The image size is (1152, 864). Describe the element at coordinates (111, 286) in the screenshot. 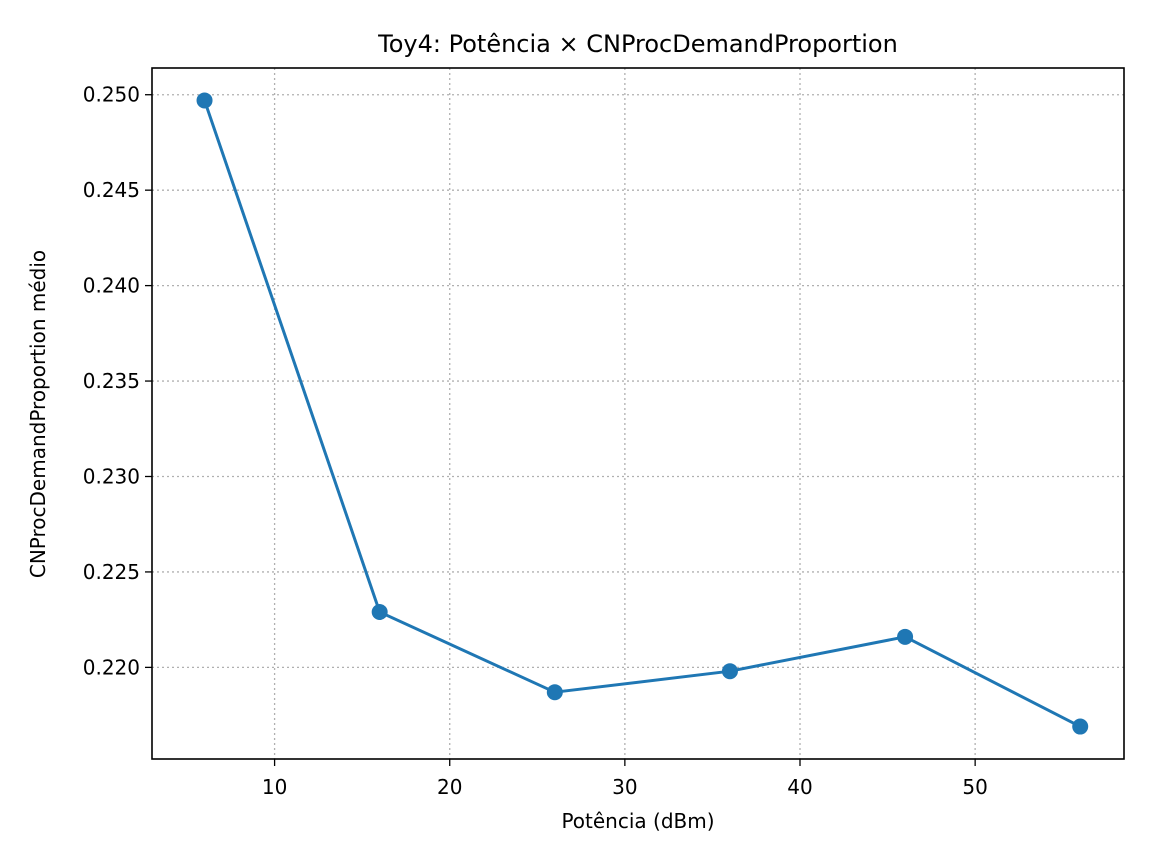

I see `y-tick-label: 0.240` at that location.